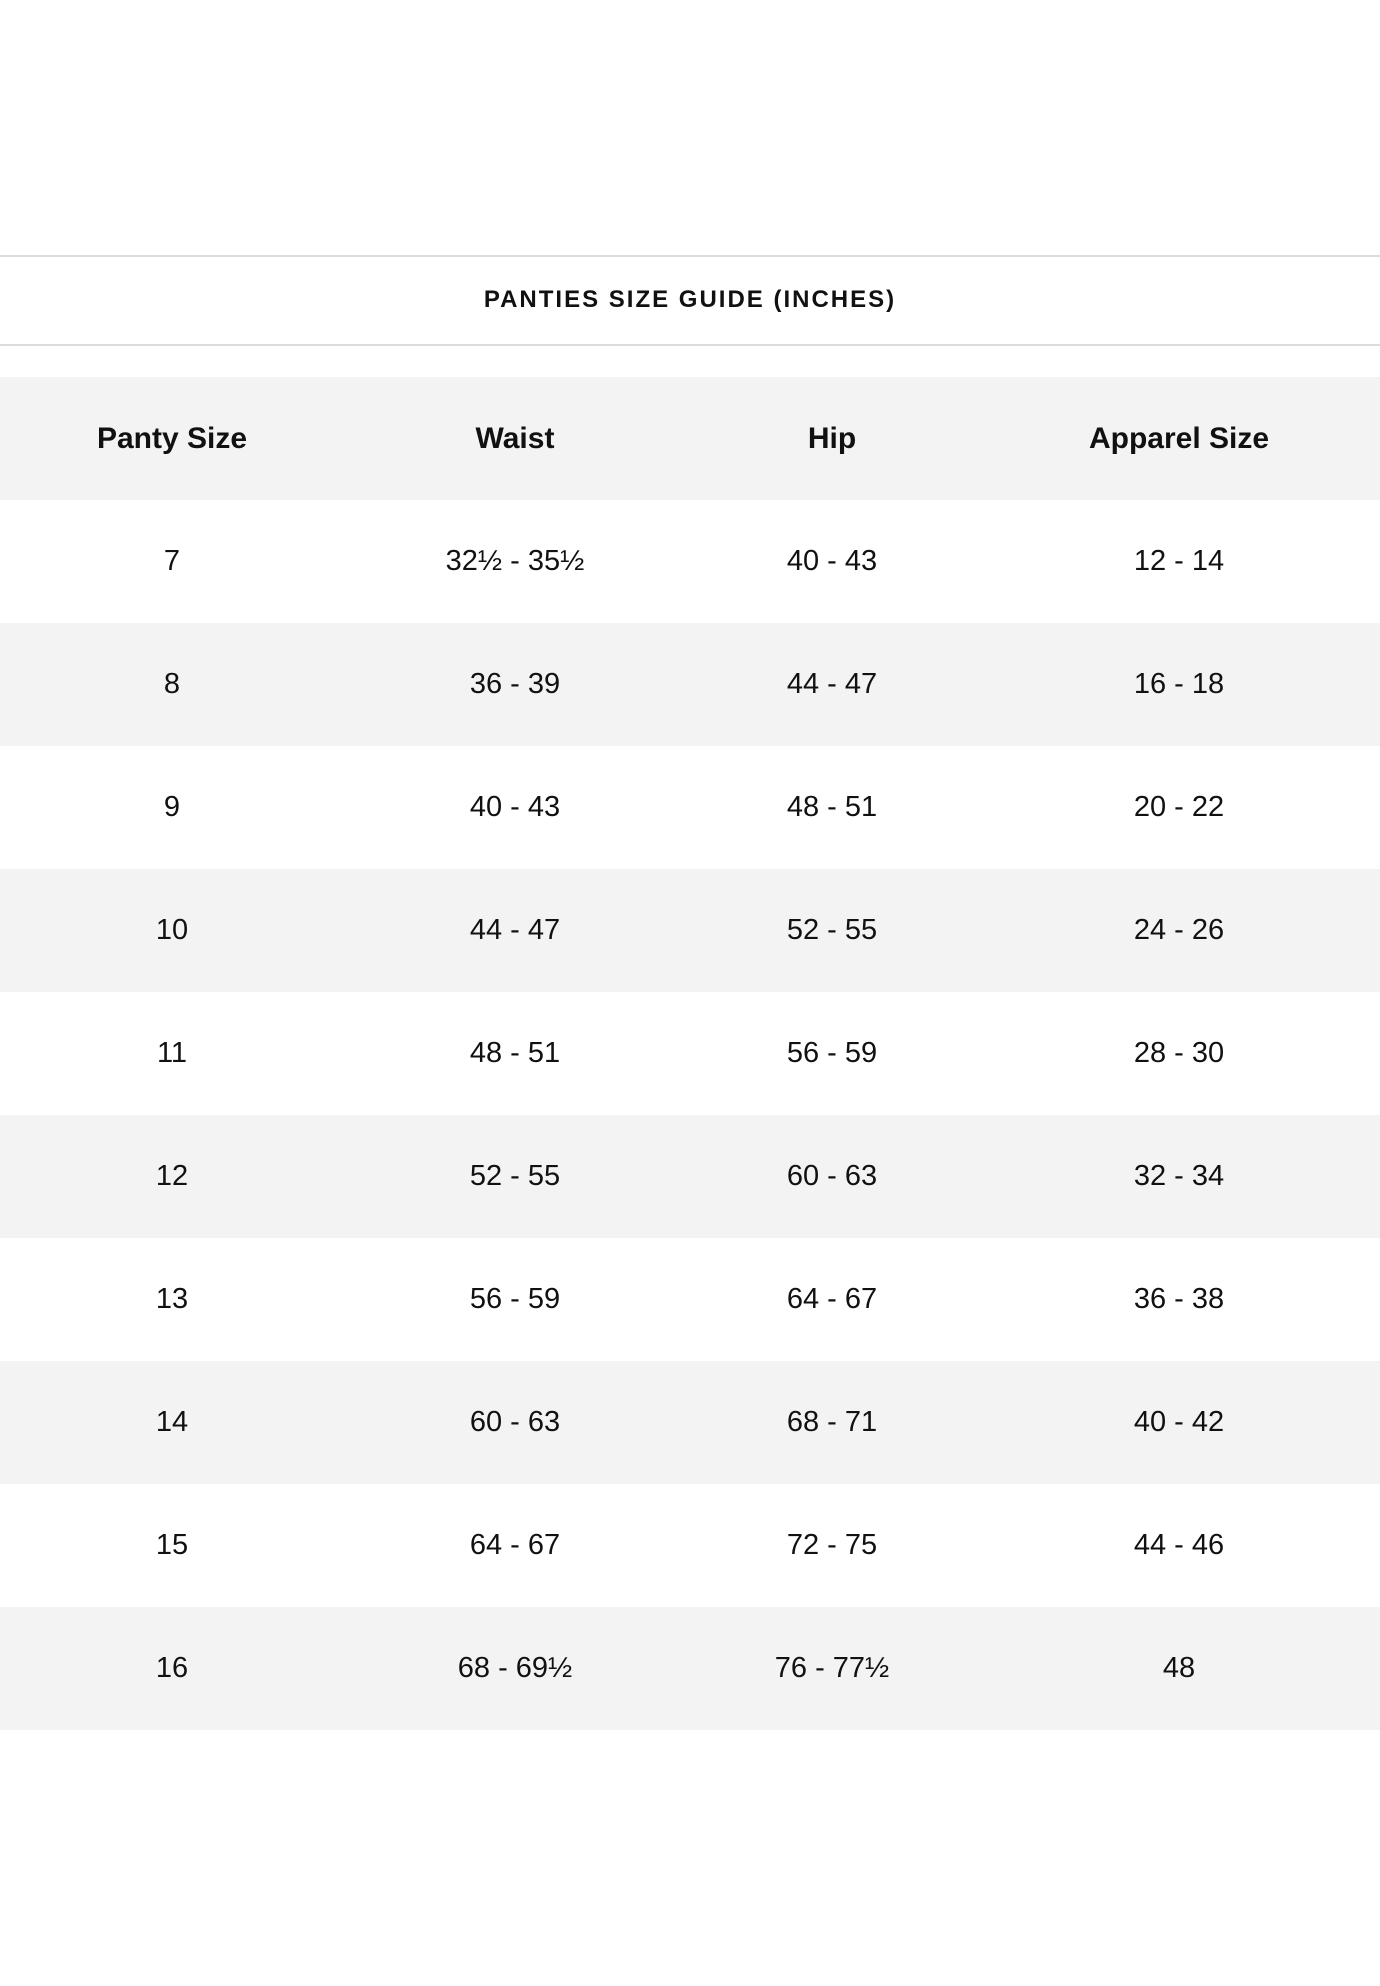 The width and height of the screenshot is (1380, 1986). I want to click on cell-hip: 56 - 59, so click(832, 1053).